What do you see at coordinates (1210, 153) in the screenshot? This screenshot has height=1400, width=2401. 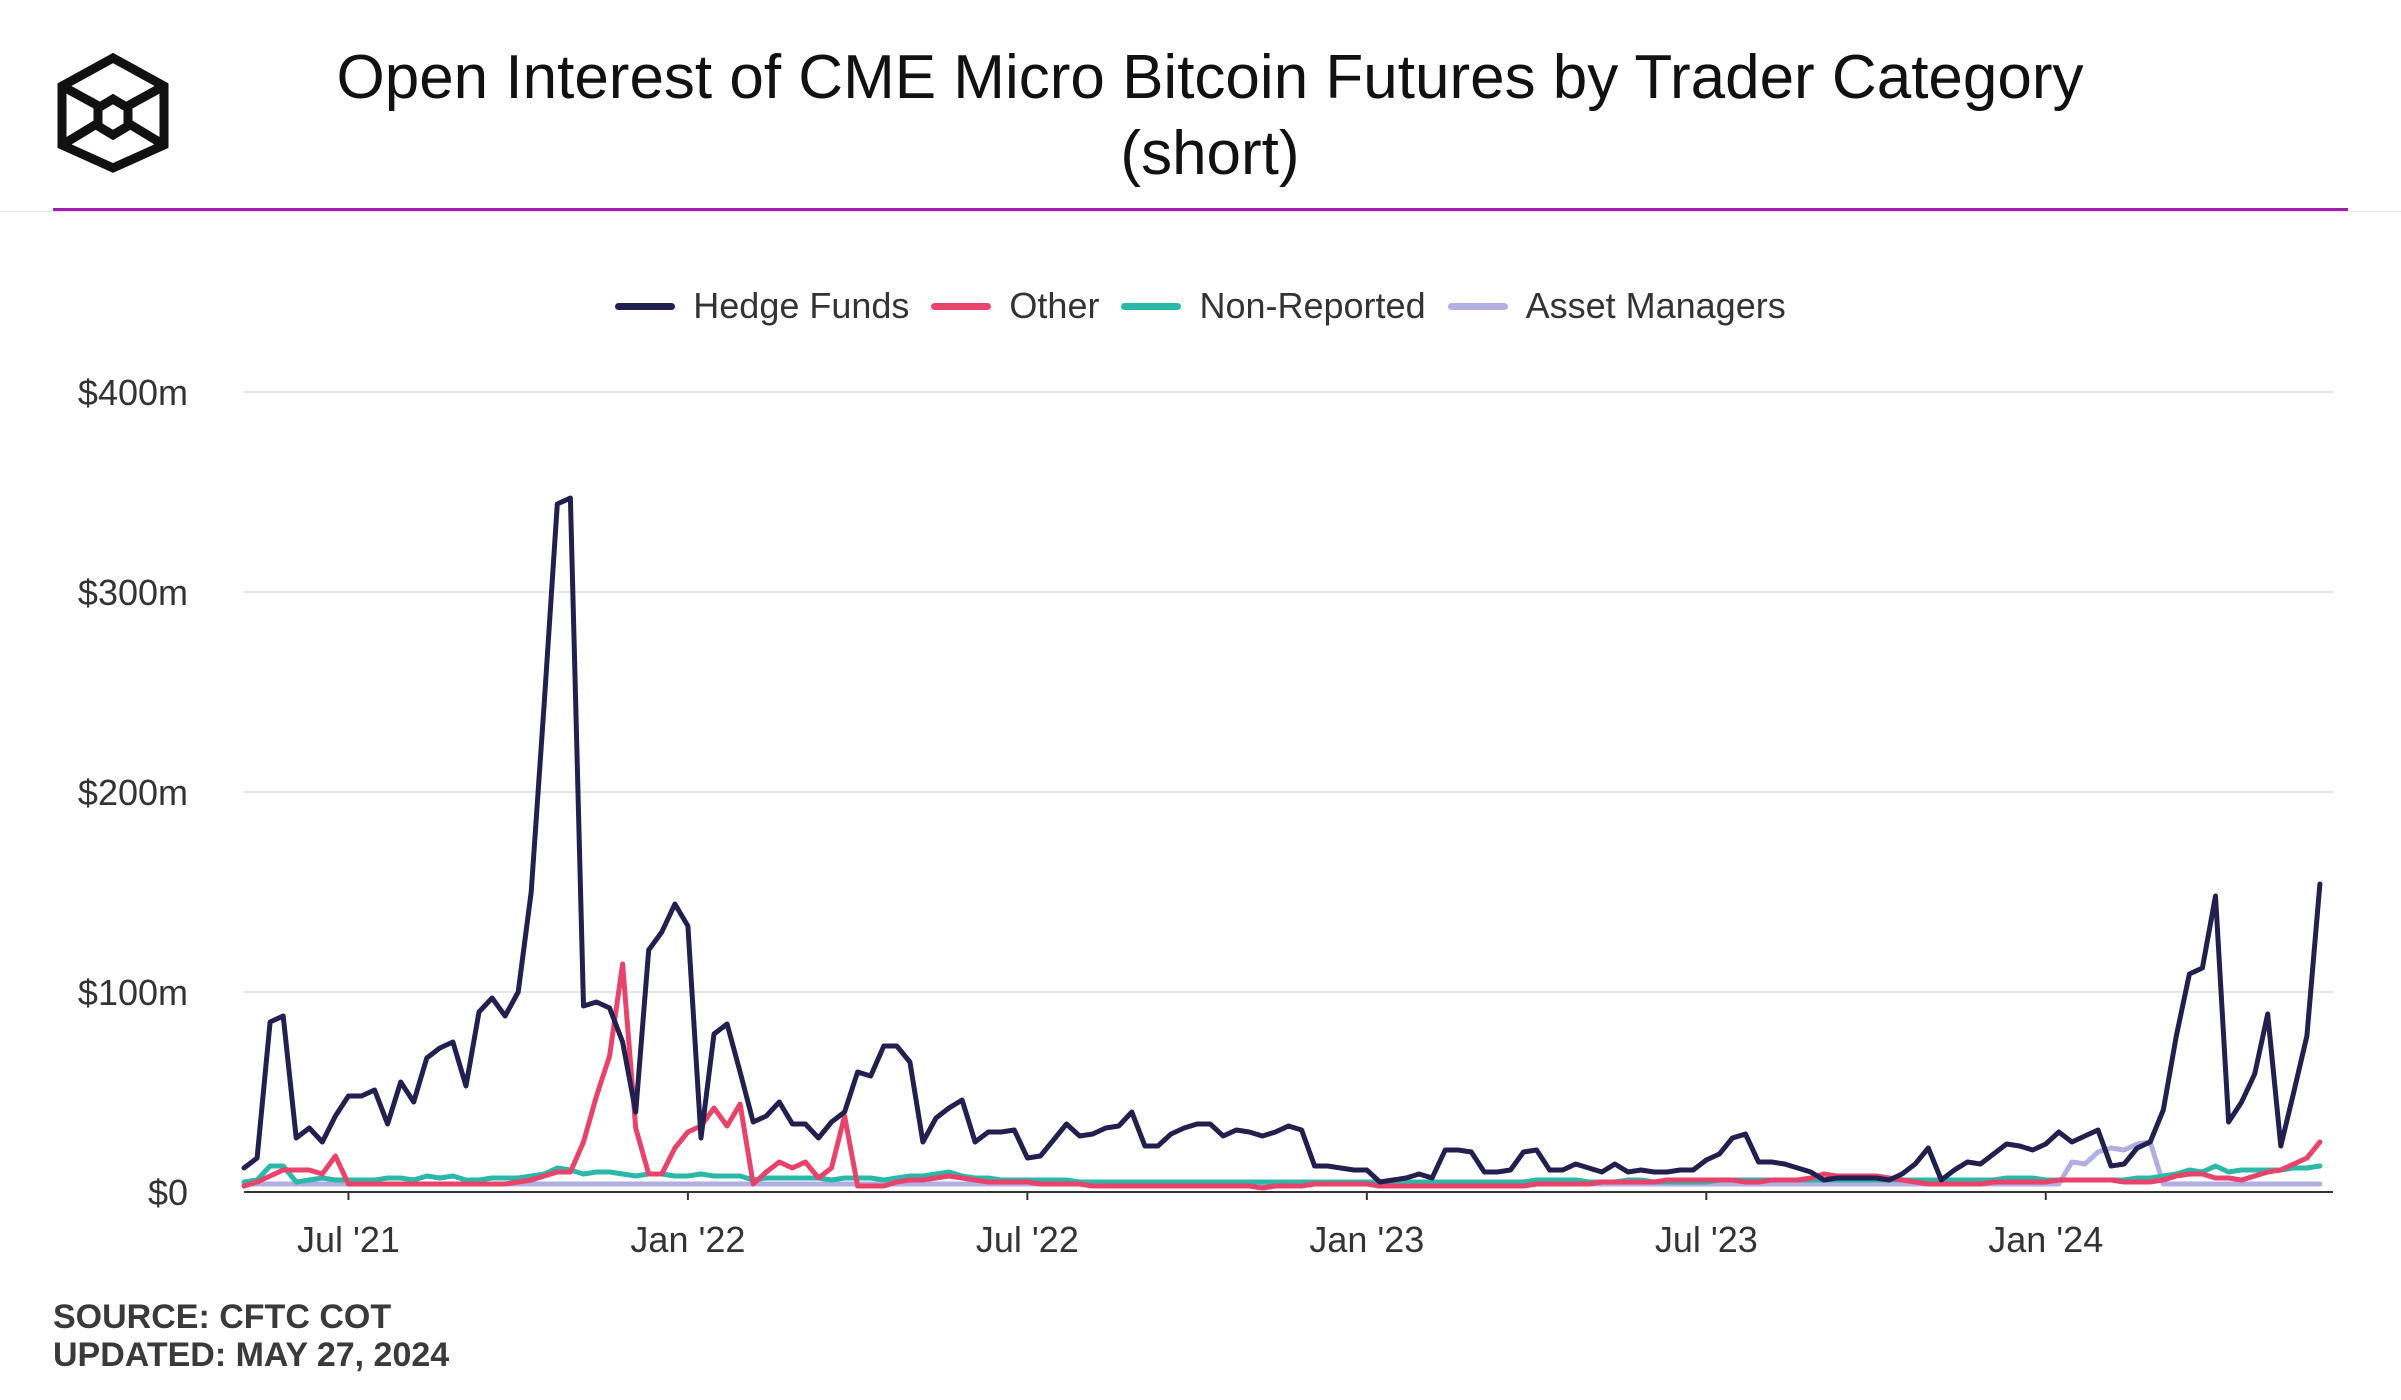 I see `chart-title-line-2: (short)` at bounding box center [1210, 153].